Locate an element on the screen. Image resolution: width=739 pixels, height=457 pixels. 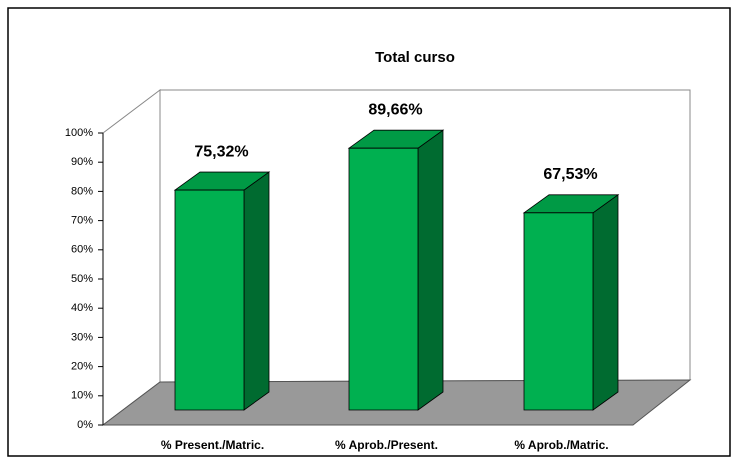
y-tick-label: 70% is located at coordinates (82, 221).